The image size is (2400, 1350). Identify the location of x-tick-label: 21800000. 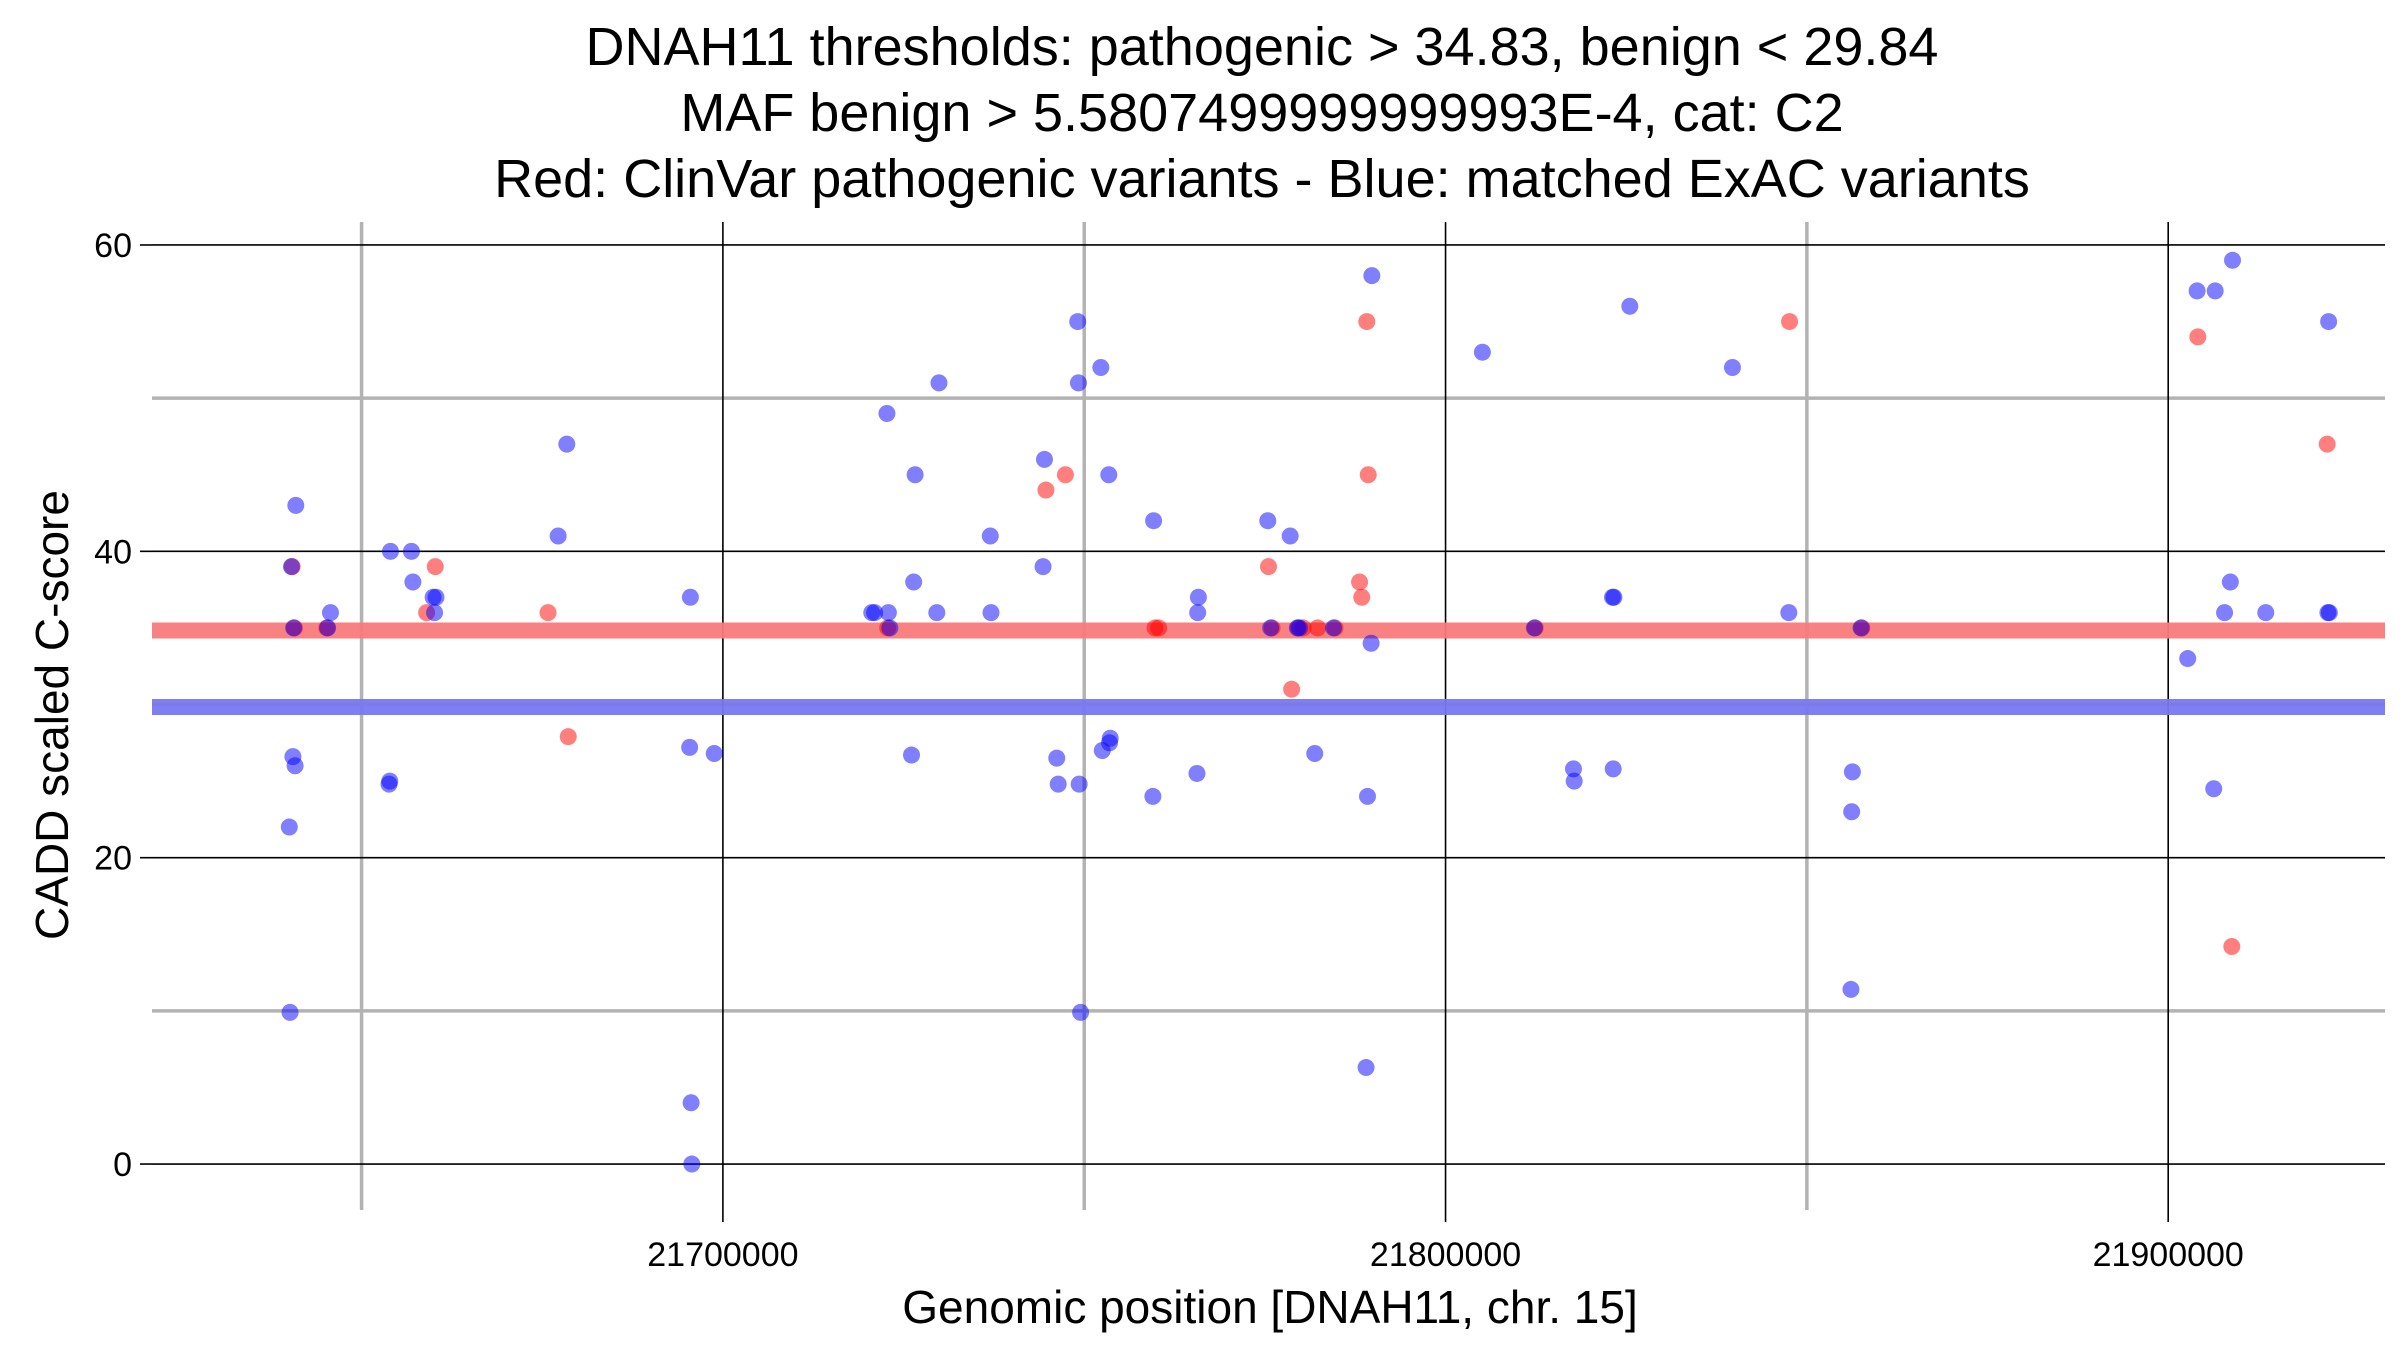
(1445, 1255).